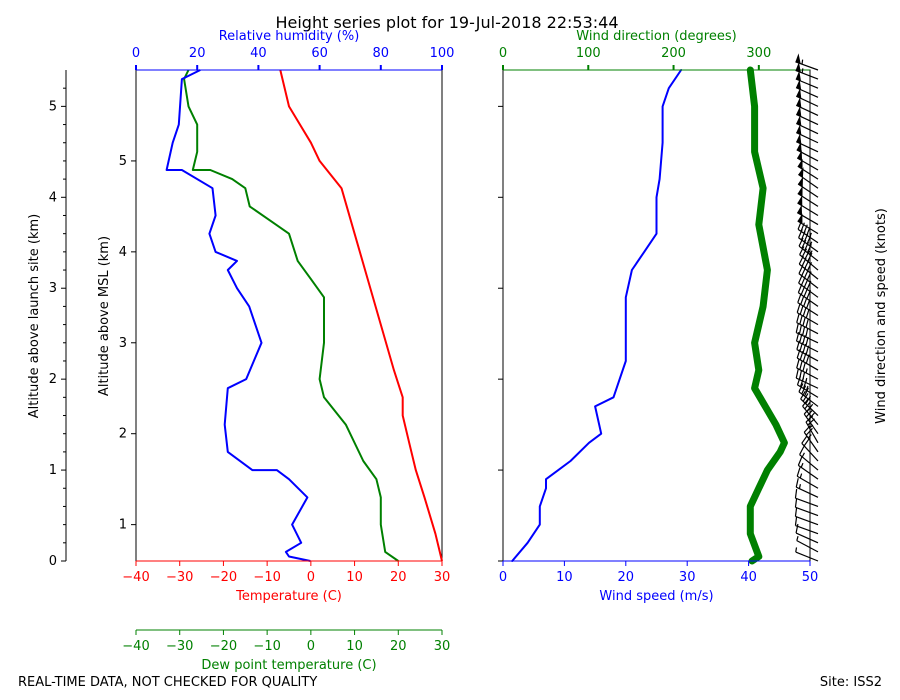 Image resolution: width=900 pixels, height=700 pixels. What do you see at coordinates (758, 53) in the screenshot?
I see `x-axis-tick-label: 300` at bounding box center [758, 53].